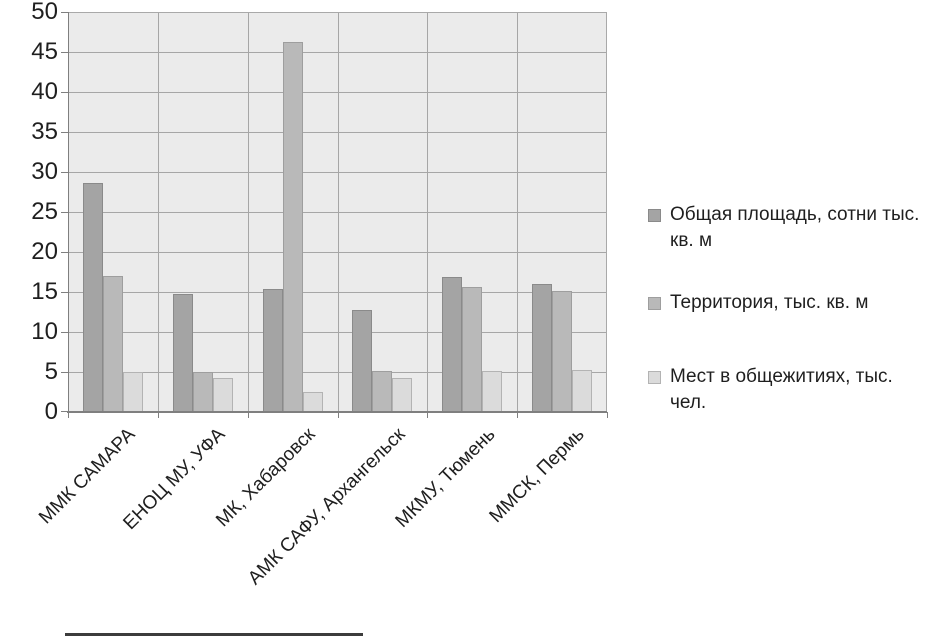 The width and height of the screenshot is (927, 639). I want to click on y-axis-label: 25, so click(44, 211).